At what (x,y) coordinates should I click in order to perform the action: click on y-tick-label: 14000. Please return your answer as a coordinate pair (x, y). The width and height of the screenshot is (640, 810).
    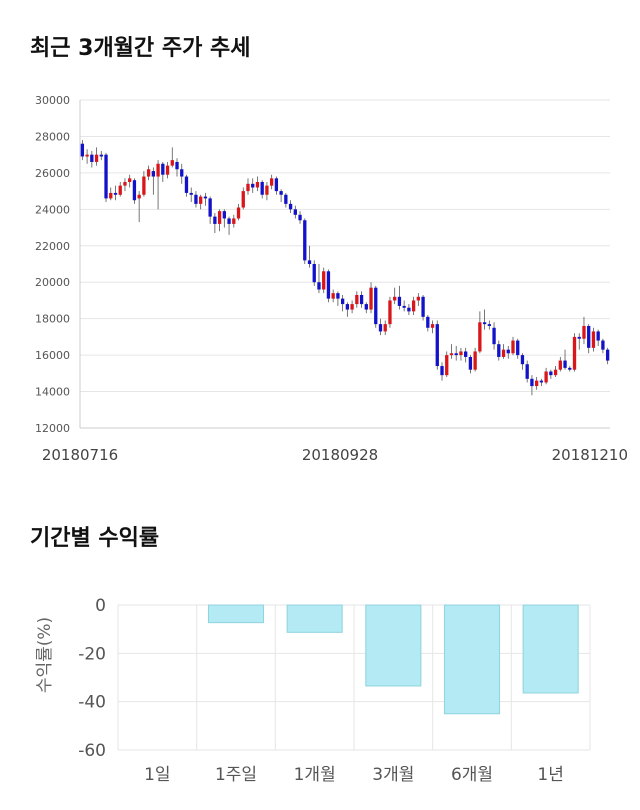
    Looking at the image, I should click on (52, 392).